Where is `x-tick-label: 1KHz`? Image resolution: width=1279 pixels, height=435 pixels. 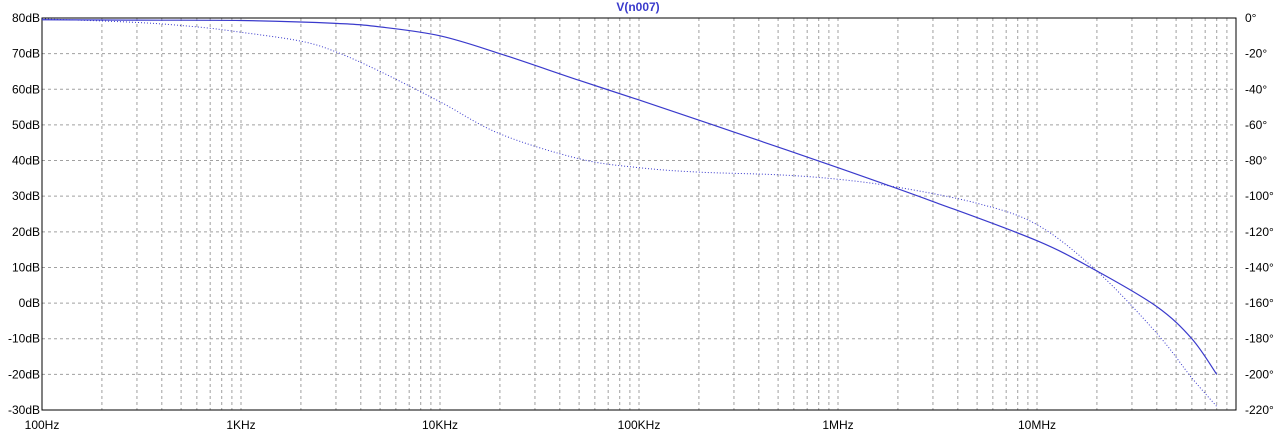
x-tick-label: 1KHz is located at coordinates (240, 425).